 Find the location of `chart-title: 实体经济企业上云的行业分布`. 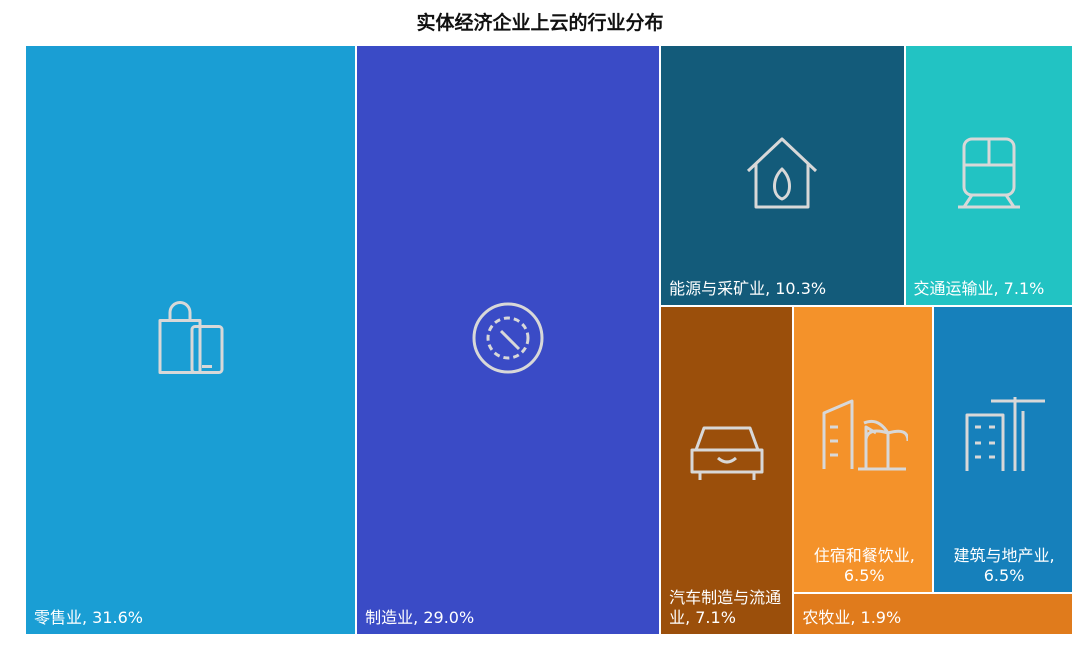

chart-title: 实体经济企业上云的行业分布 is located at coordinates (540, 23).